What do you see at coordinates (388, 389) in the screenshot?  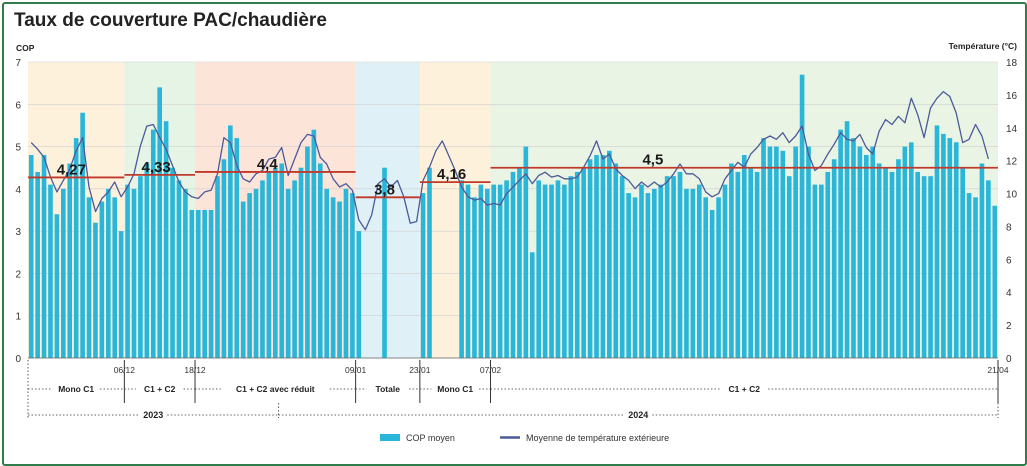 I see `period-label: Totale` at bounding box center [388, 389].